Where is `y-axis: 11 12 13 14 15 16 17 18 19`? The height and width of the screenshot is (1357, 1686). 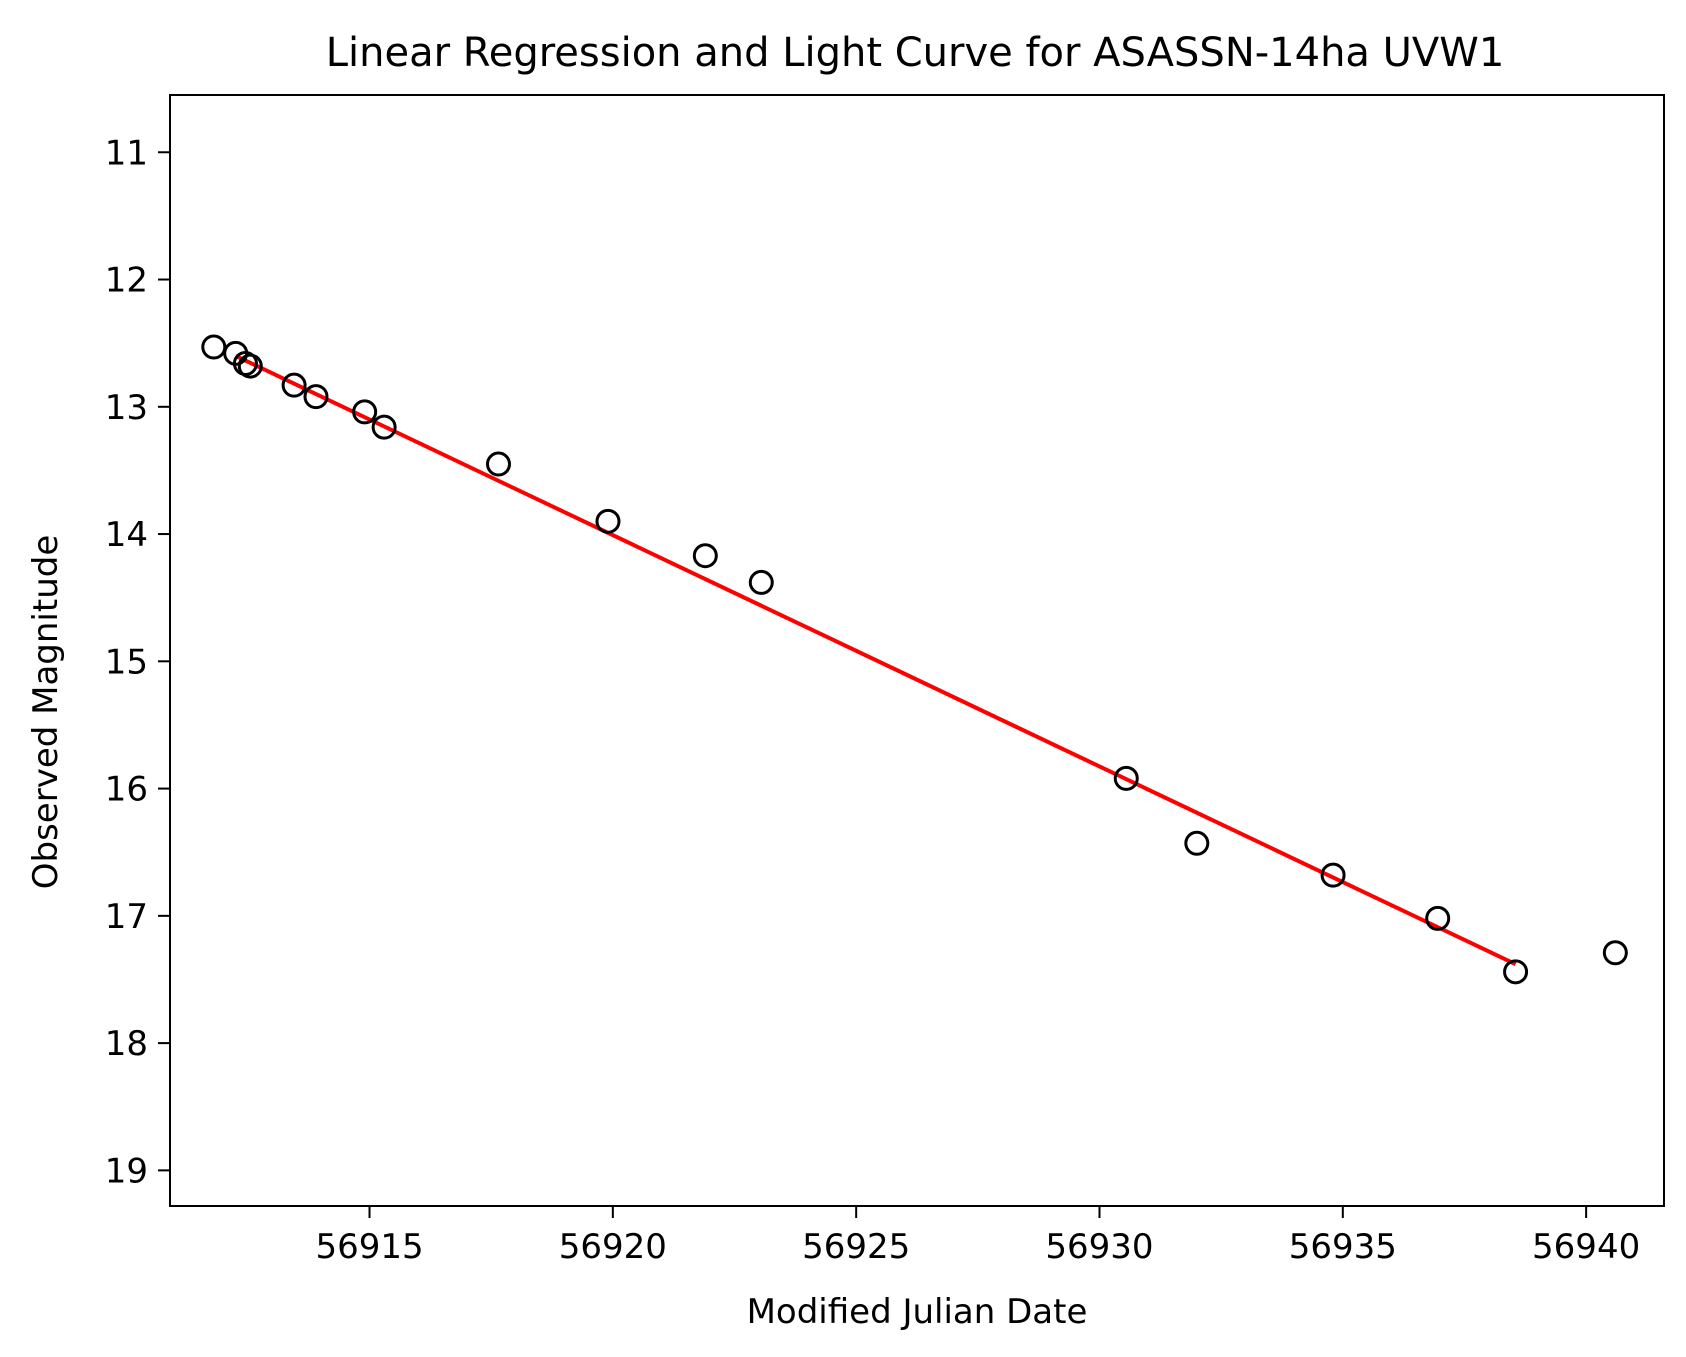 y-axis: 11 12 13 14 15 16 17 18 19 is located at coordinates (137, 662).